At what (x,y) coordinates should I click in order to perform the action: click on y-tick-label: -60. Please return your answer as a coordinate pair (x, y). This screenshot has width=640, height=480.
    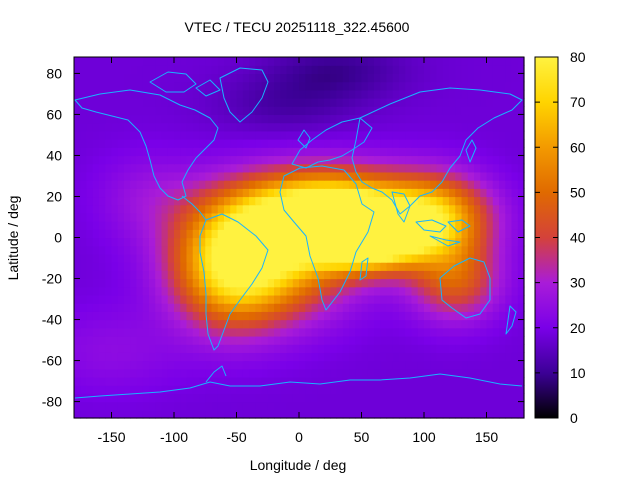
    Looking at the image, I should click on (52, 361).